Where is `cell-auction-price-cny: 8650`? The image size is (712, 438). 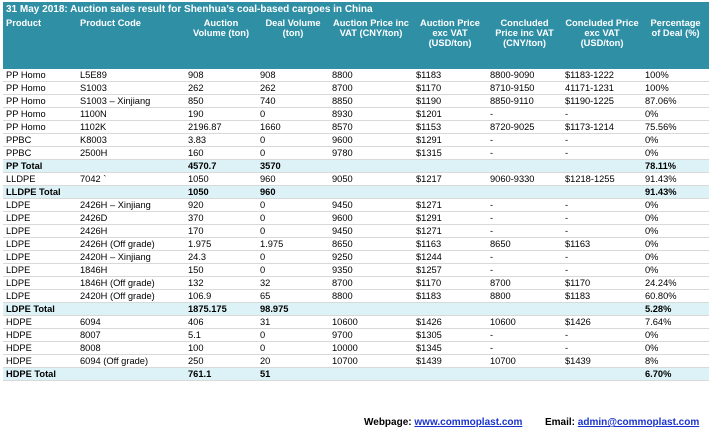 cell-auction-price-cny: 8650 is located at coordinates (371, 244).